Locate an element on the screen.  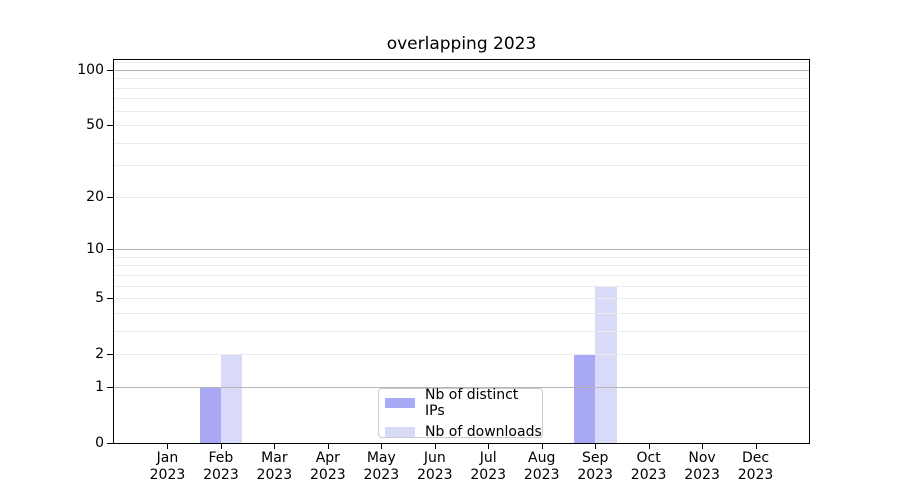
y-tick-label: 20 is located at coordinates (95, 196).